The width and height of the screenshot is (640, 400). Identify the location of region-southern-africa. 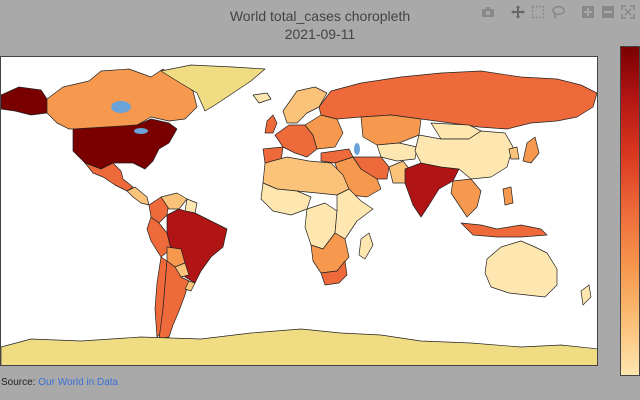
(330, 253).